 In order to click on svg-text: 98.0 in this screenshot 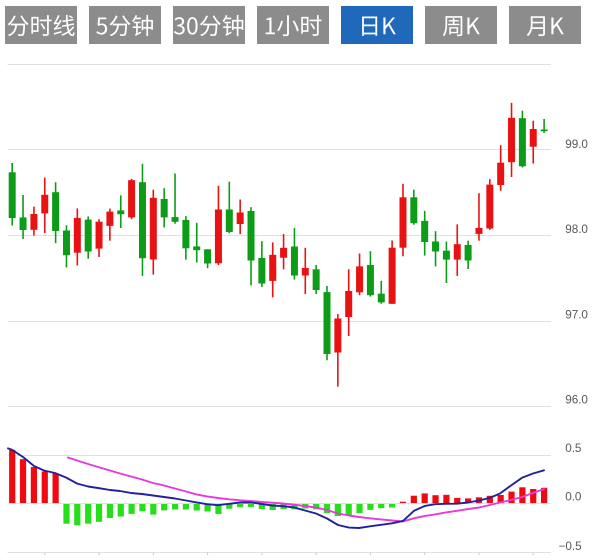, I will do `click(576, 229)`.